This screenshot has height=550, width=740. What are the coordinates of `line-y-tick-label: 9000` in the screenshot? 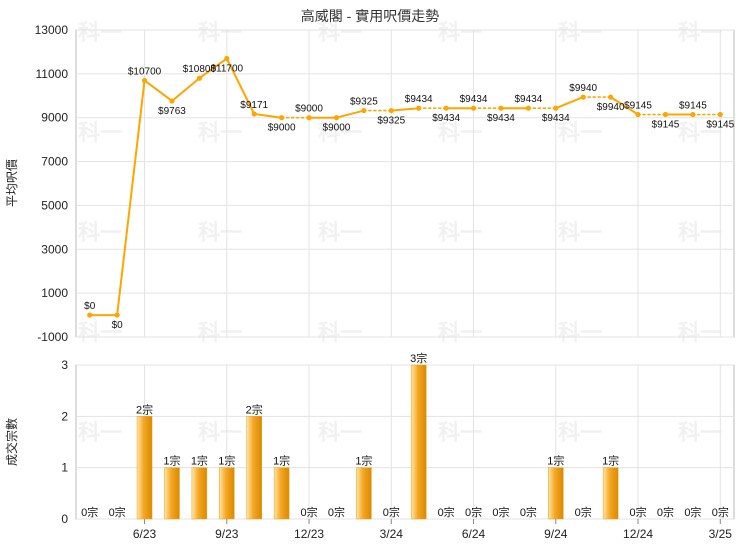 It's located at (54, 118).